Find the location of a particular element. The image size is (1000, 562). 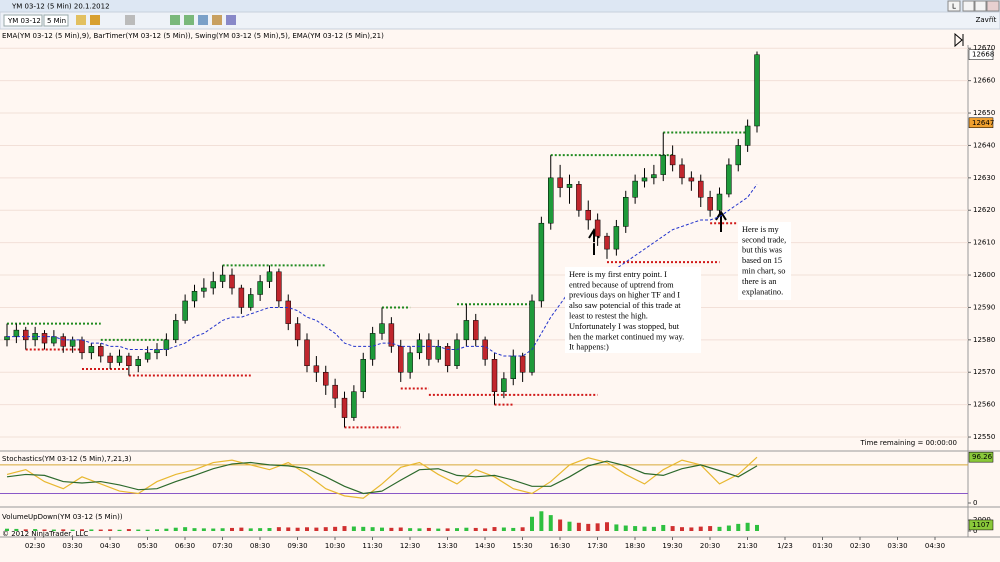

y-tick-label: 12560 is located at coordinates (984, 405).